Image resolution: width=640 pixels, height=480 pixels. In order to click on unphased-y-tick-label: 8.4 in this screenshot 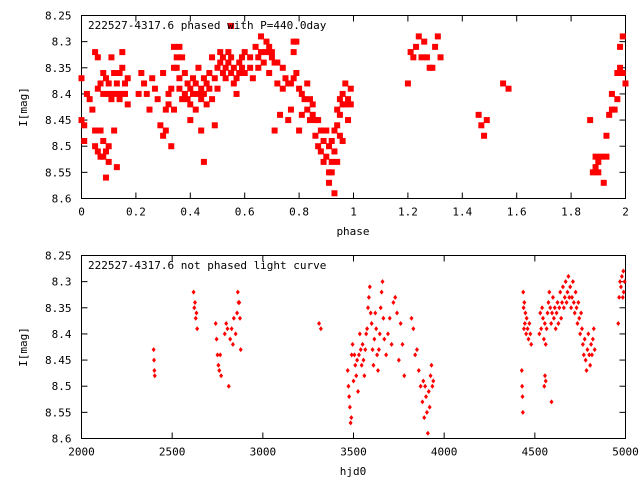, I will do `click(62, 334)`.